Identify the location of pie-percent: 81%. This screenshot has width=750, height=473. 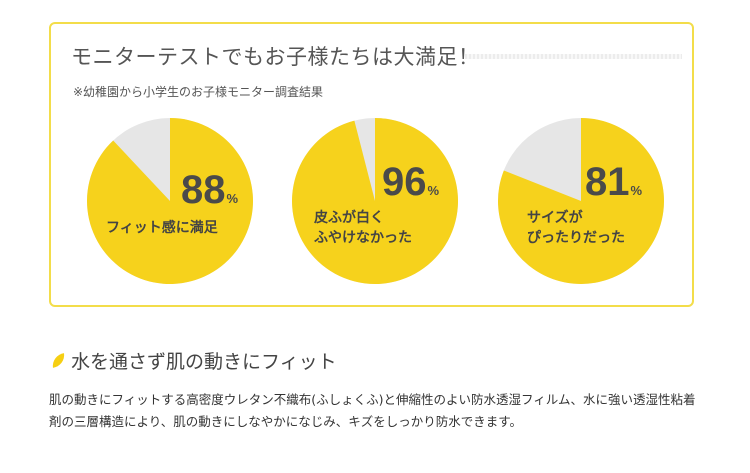
(613, 182).